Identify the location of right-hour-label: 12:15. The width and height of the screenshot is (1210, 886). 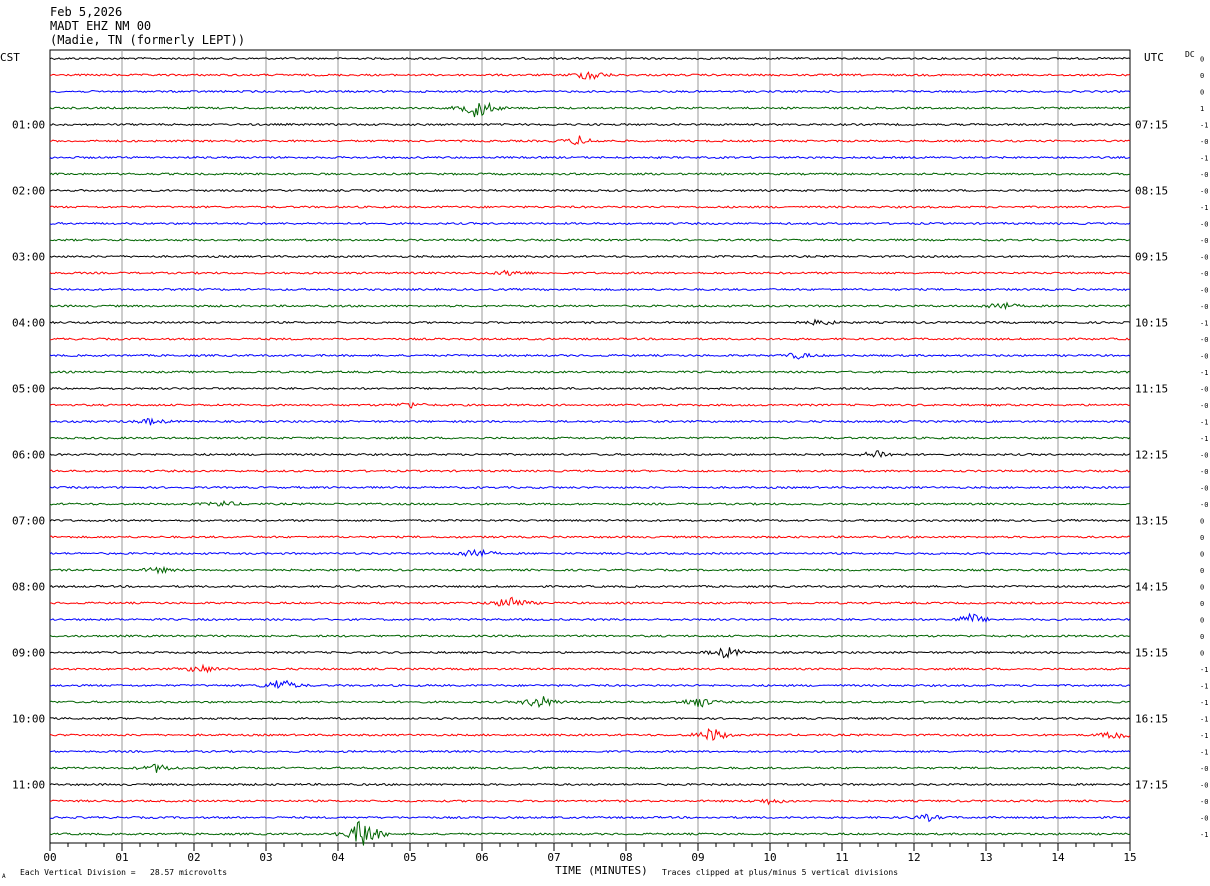
(1151, 455).